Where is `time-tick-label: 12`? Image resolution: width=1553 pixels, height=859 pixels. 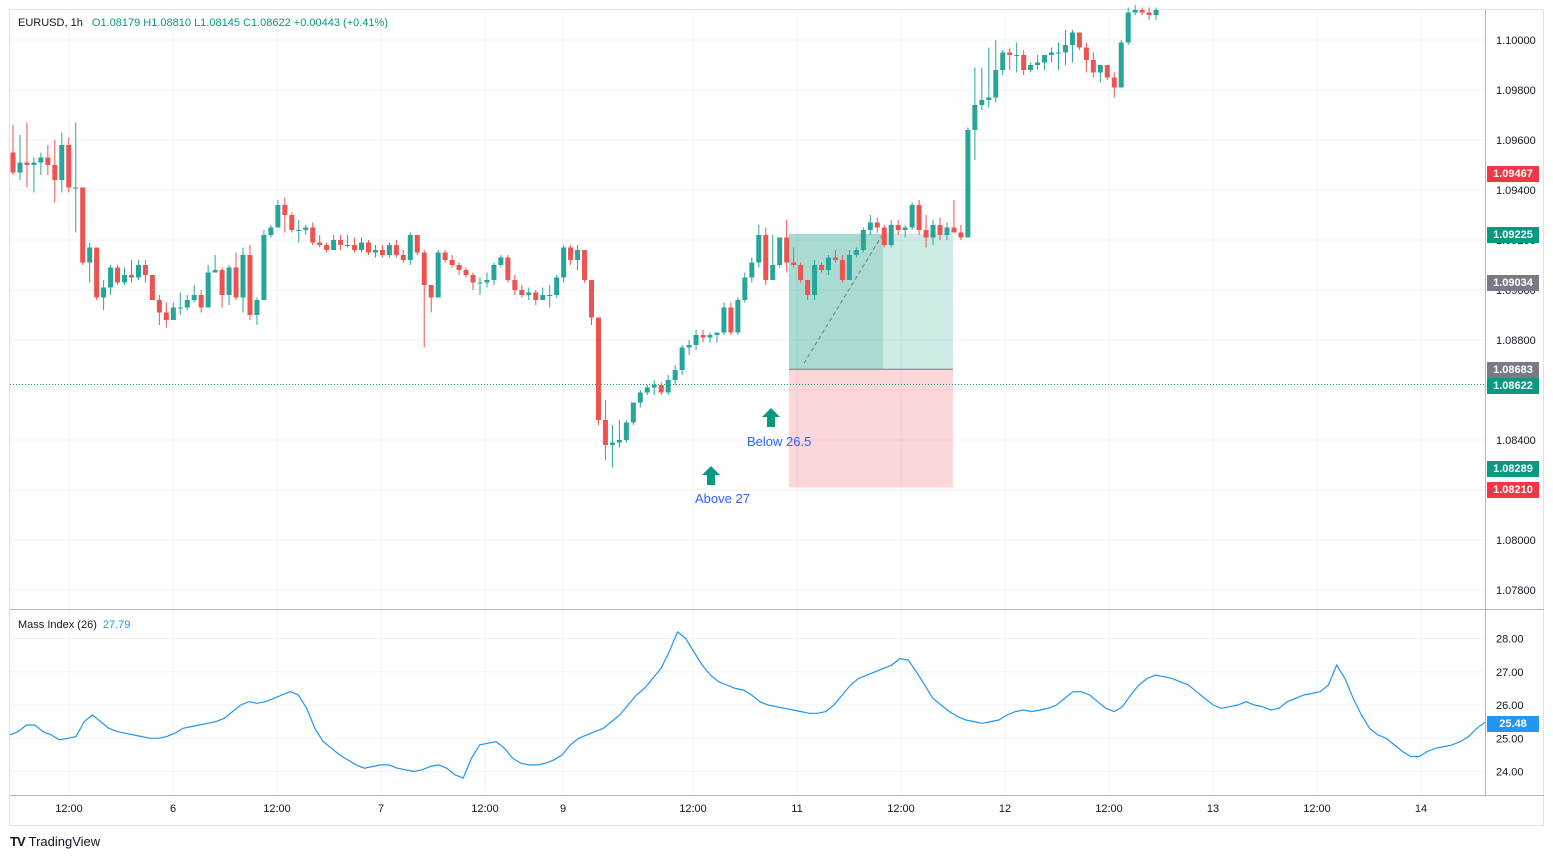 time-tick-label: 12 is located at coordinates (1005, 809).